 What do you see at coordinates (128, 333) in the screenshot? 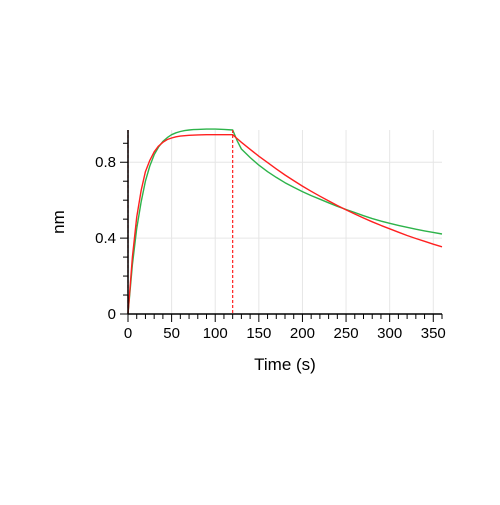
I see `x-tick-label: 0` at bounding box center [128, 333].